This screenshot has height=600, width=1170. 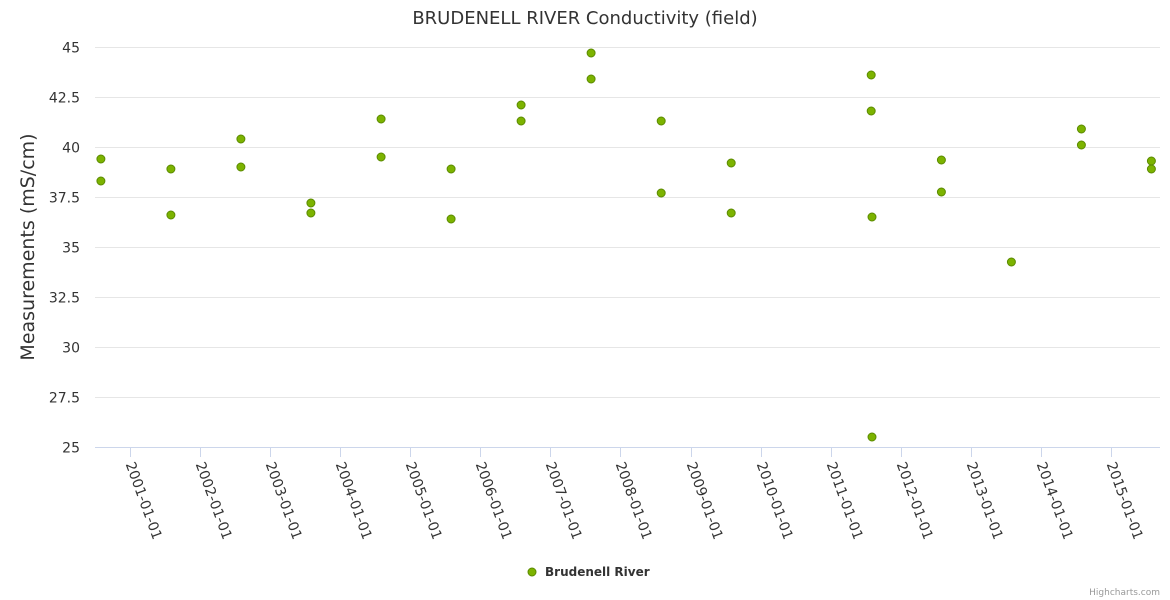 I want to click on y-axis-label: Measurements (mS/cm), so click(x=28, y=246).